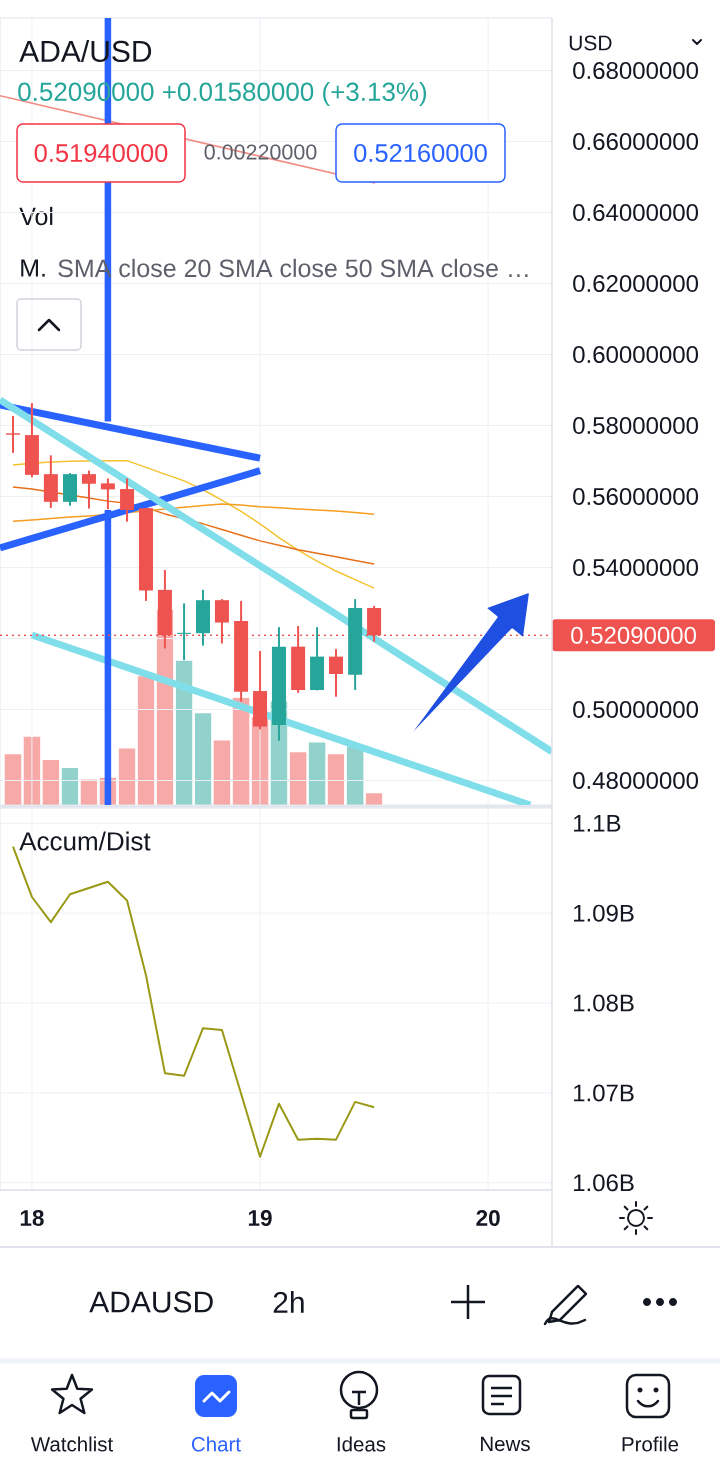 This screenshot has height=1475, width=720. I want to click on y-tick-label: 0.60000000, so click(636, 355).